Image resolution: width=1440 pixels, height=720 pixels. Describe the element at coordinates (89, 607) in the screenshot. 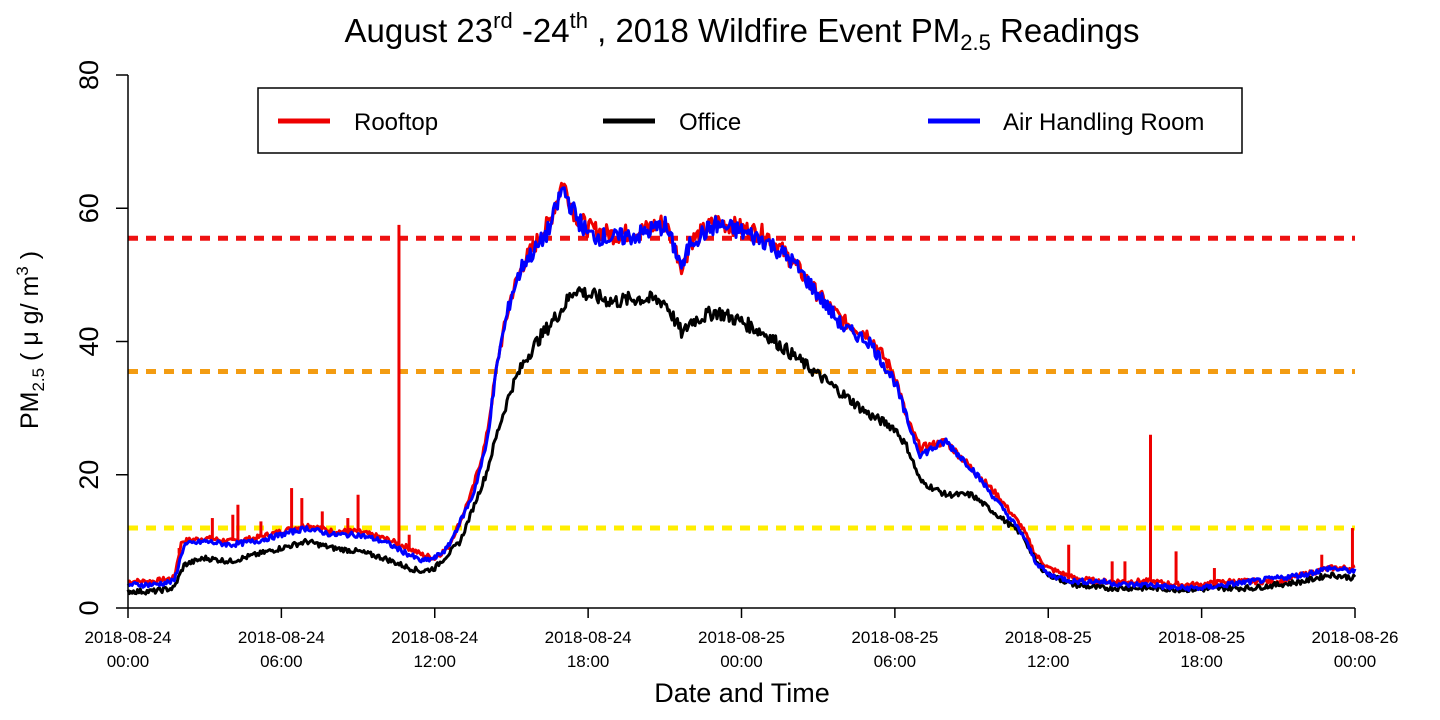

I see `y-tick-label: 0` at that location.